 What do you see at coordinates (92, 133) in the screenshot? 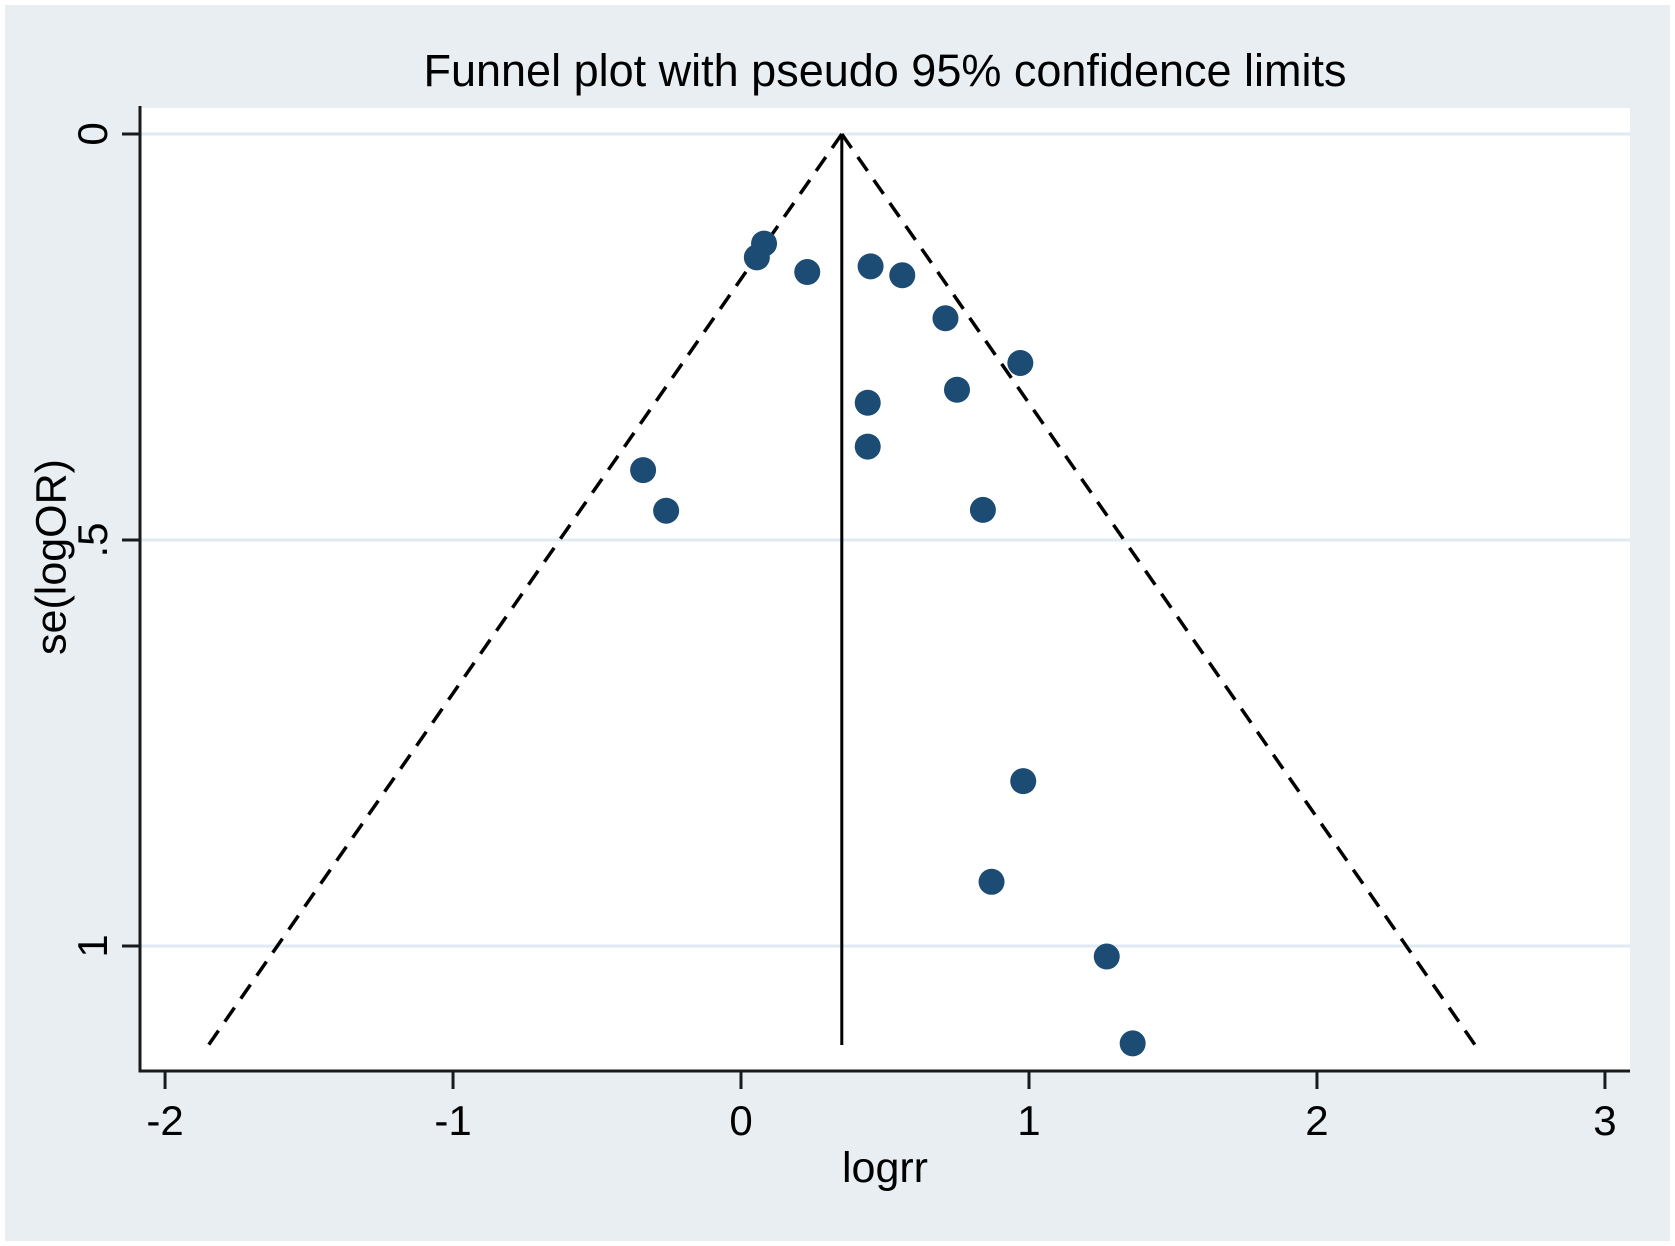
I see `y-tick-label: 0` at bounding box center [92, 133].